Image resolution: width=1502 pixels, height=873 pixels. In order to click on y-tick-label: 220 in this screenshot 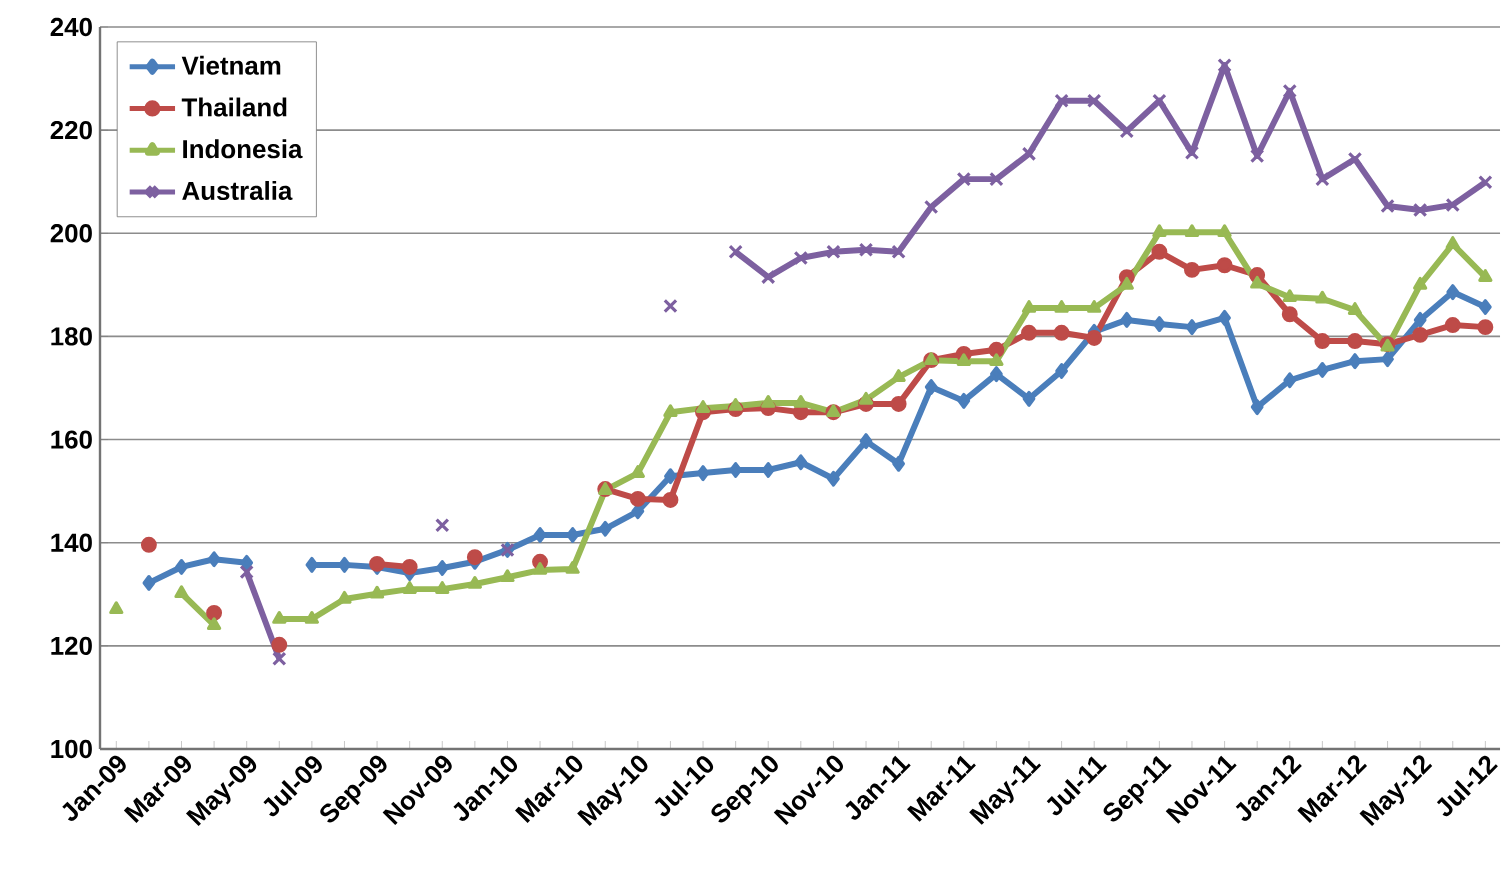, I will do `click(71, 130)`.